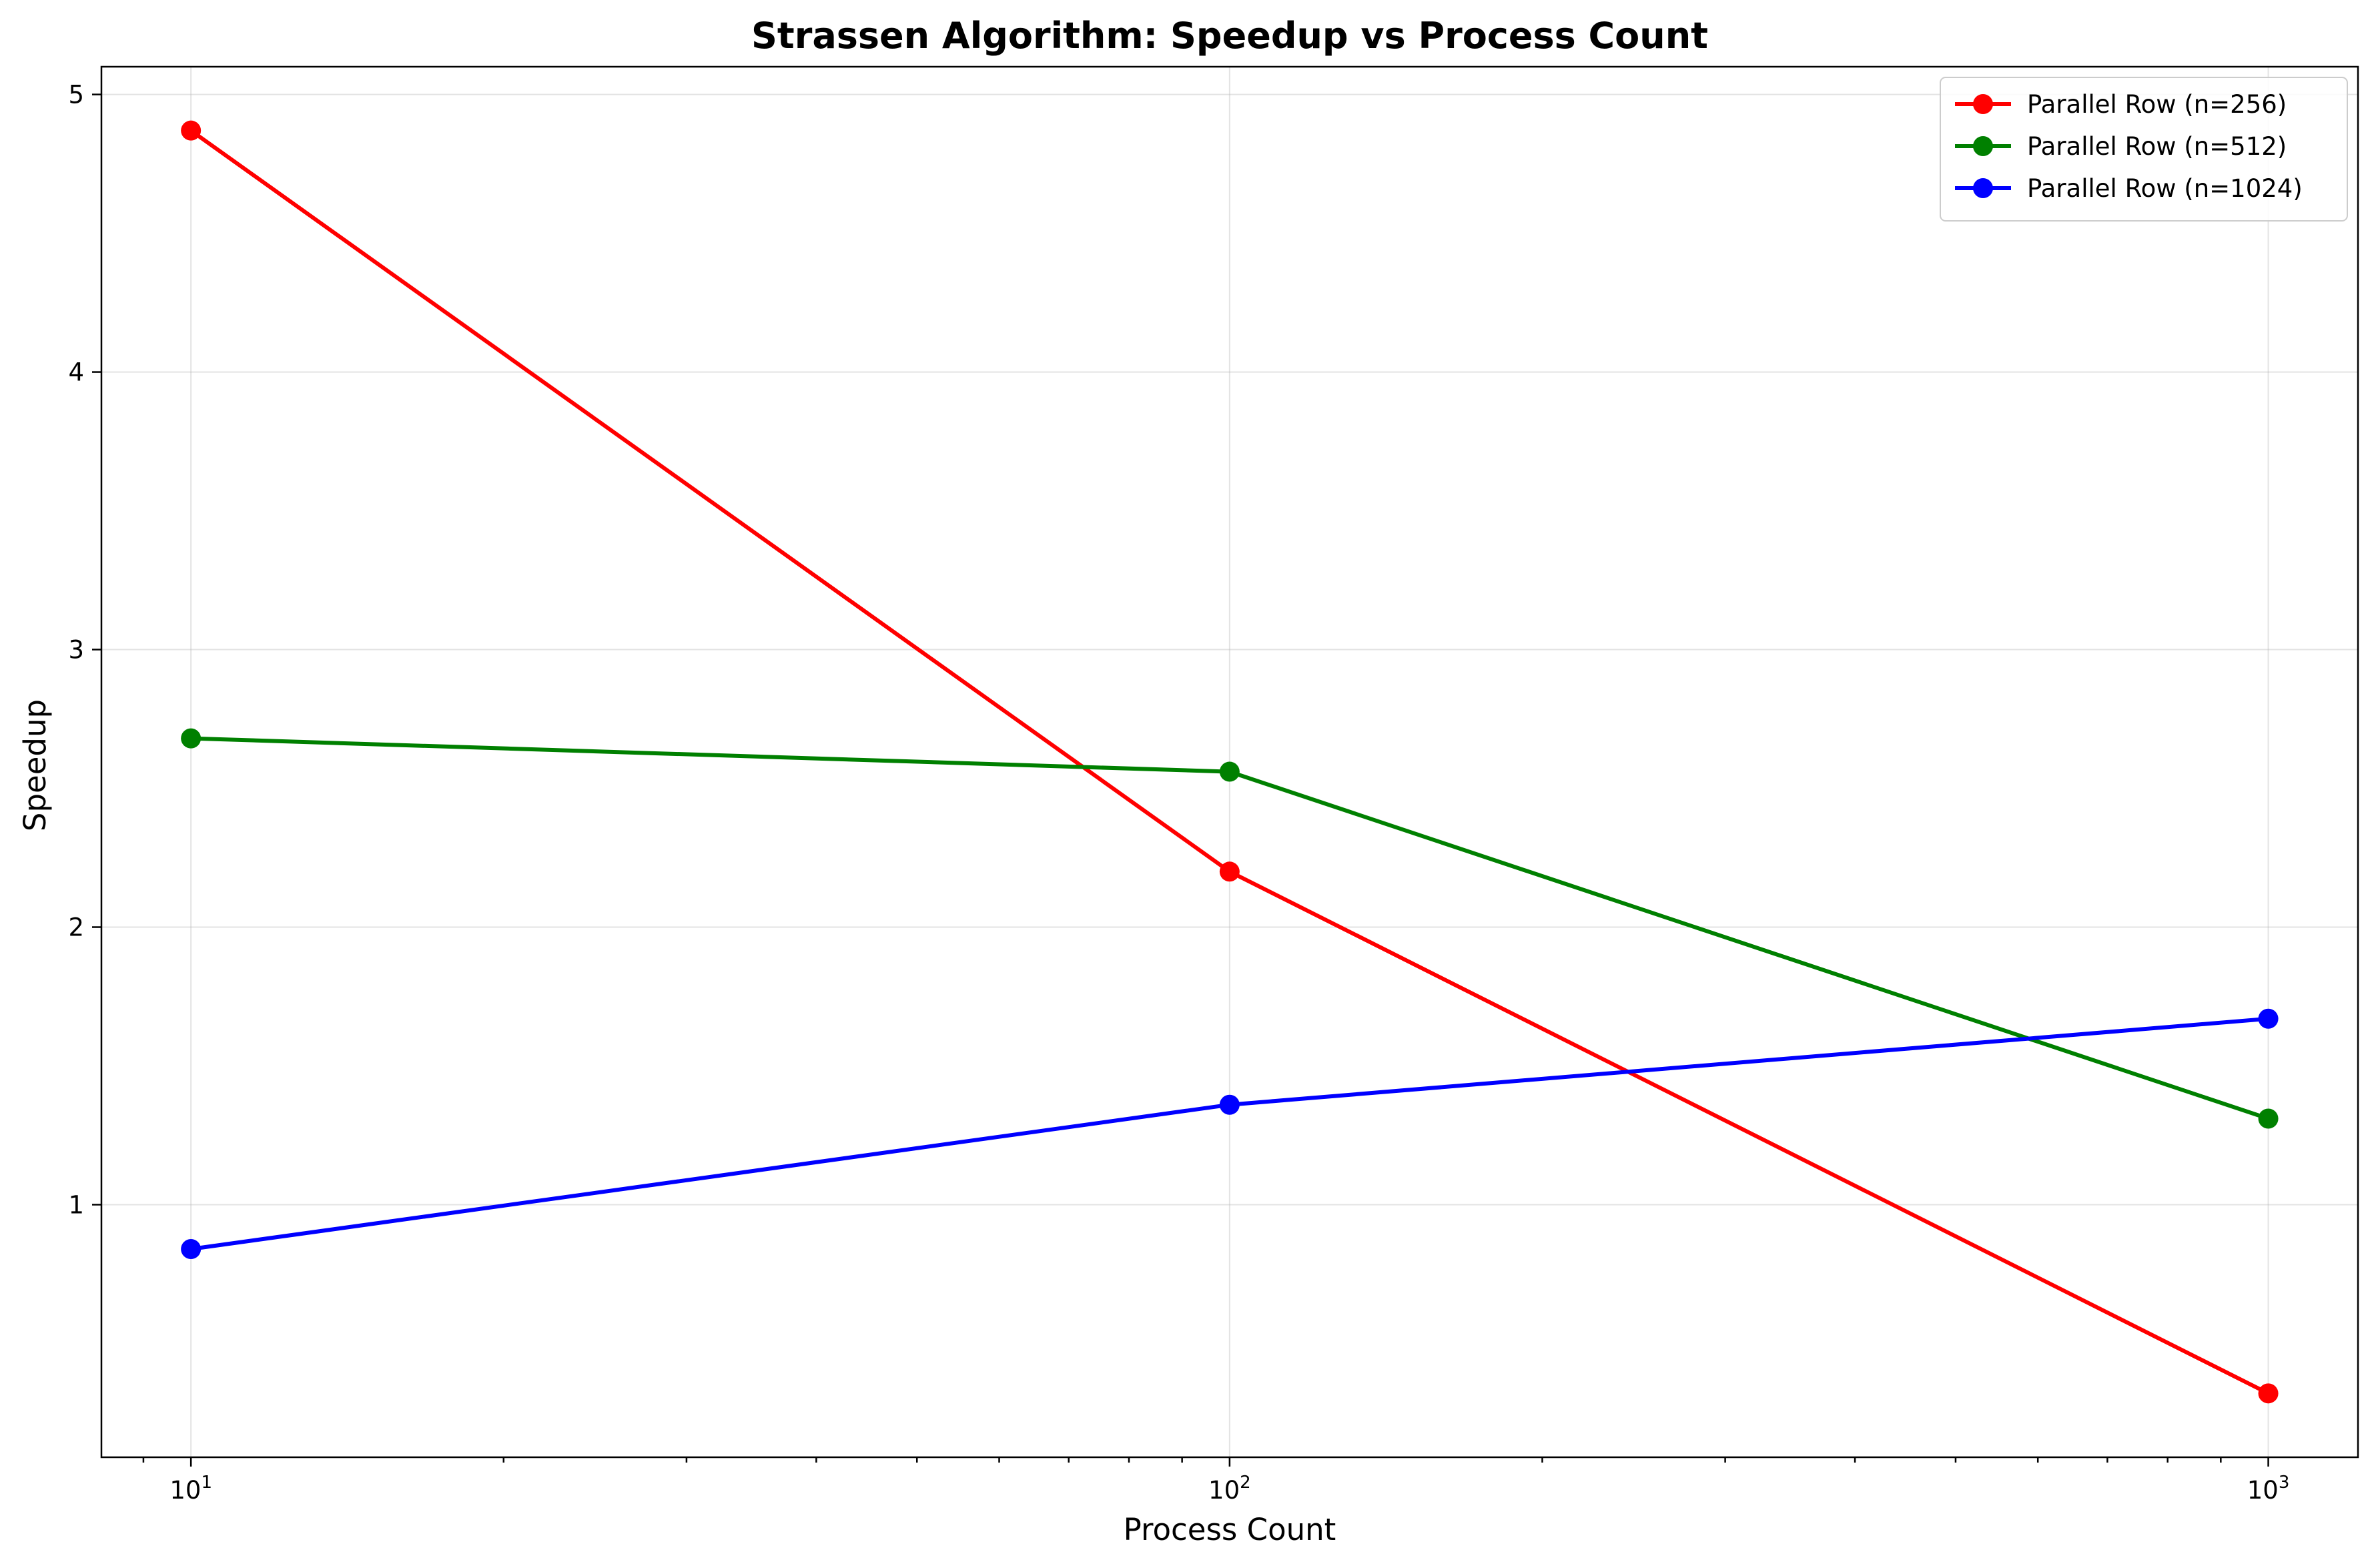  What do you see at coordinates (206, 1483) in the screenshot?
I see `x-tick-exponent: 1` at bounding box center [206, 1483].